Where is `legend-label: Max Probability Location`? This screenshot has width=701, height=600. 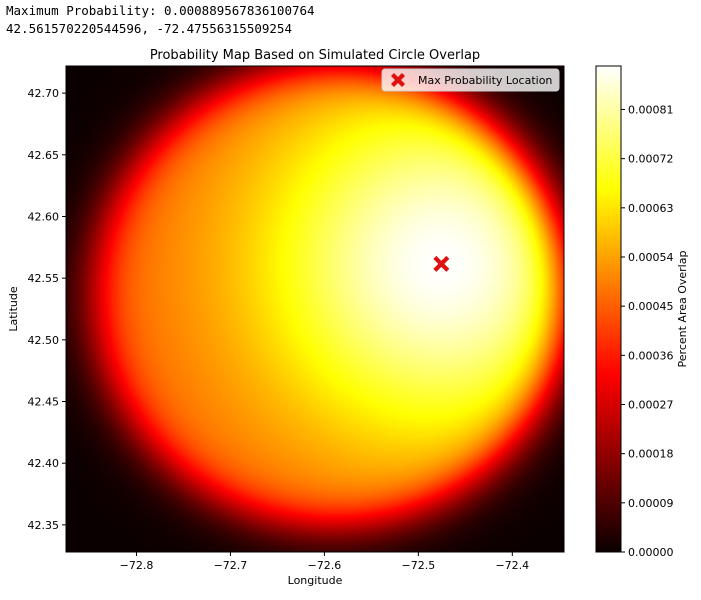
legend-label: Max Probability Location is located at coordinates (485, 80).